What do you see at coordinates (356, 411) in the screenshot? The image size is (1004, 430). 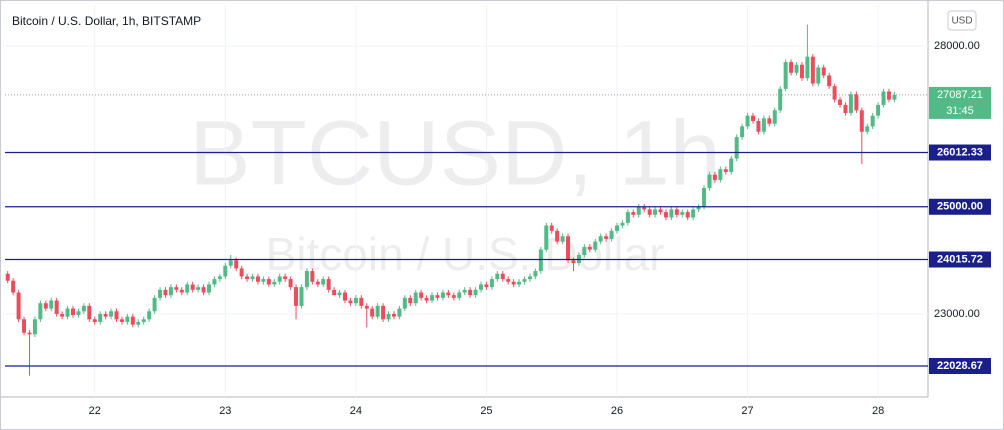 I see `x-tick-label: 24` at bounding box center [356, 411].